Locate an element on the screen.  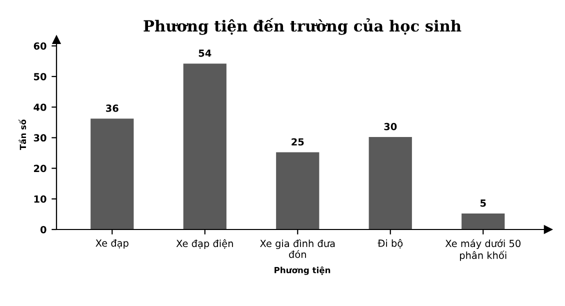
y-tick-label: 10 is located at coordinates (40, 199).